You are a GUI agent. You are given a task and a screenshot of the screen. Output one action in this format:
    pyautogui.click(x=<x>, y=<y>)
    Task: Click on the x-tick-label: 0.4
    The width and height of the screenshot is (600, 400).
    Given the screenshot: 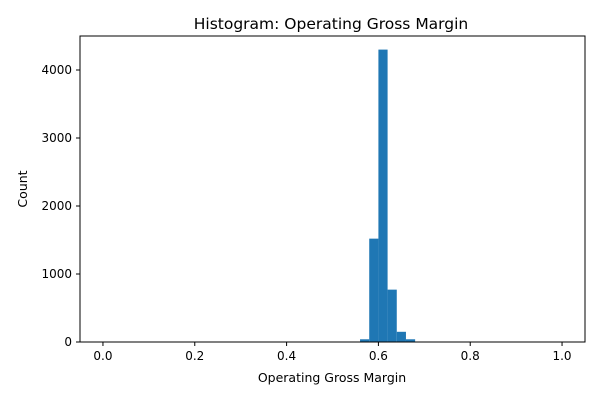 What is the action you would take?
    pyautogui.click(x=286, y=356)
    